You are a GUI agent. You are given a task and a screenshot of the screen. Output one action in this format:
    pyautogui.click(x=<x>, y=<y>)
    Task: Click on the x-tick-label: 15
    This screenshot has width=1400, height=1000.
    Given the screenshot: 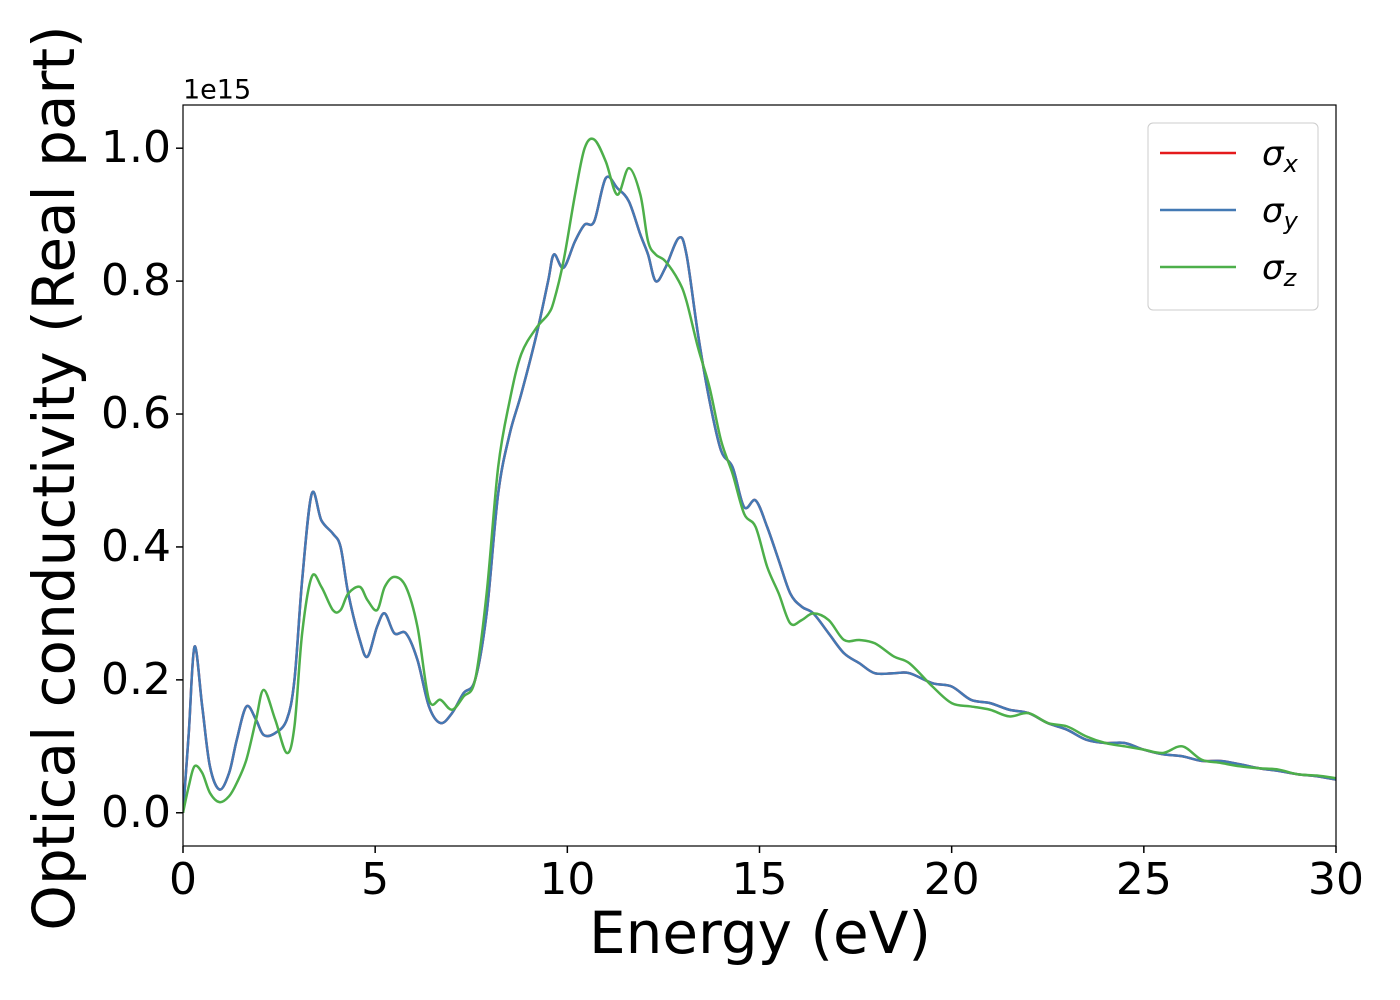 What is the action you would take?
    pyautogui.click(x=760, y=879)
    